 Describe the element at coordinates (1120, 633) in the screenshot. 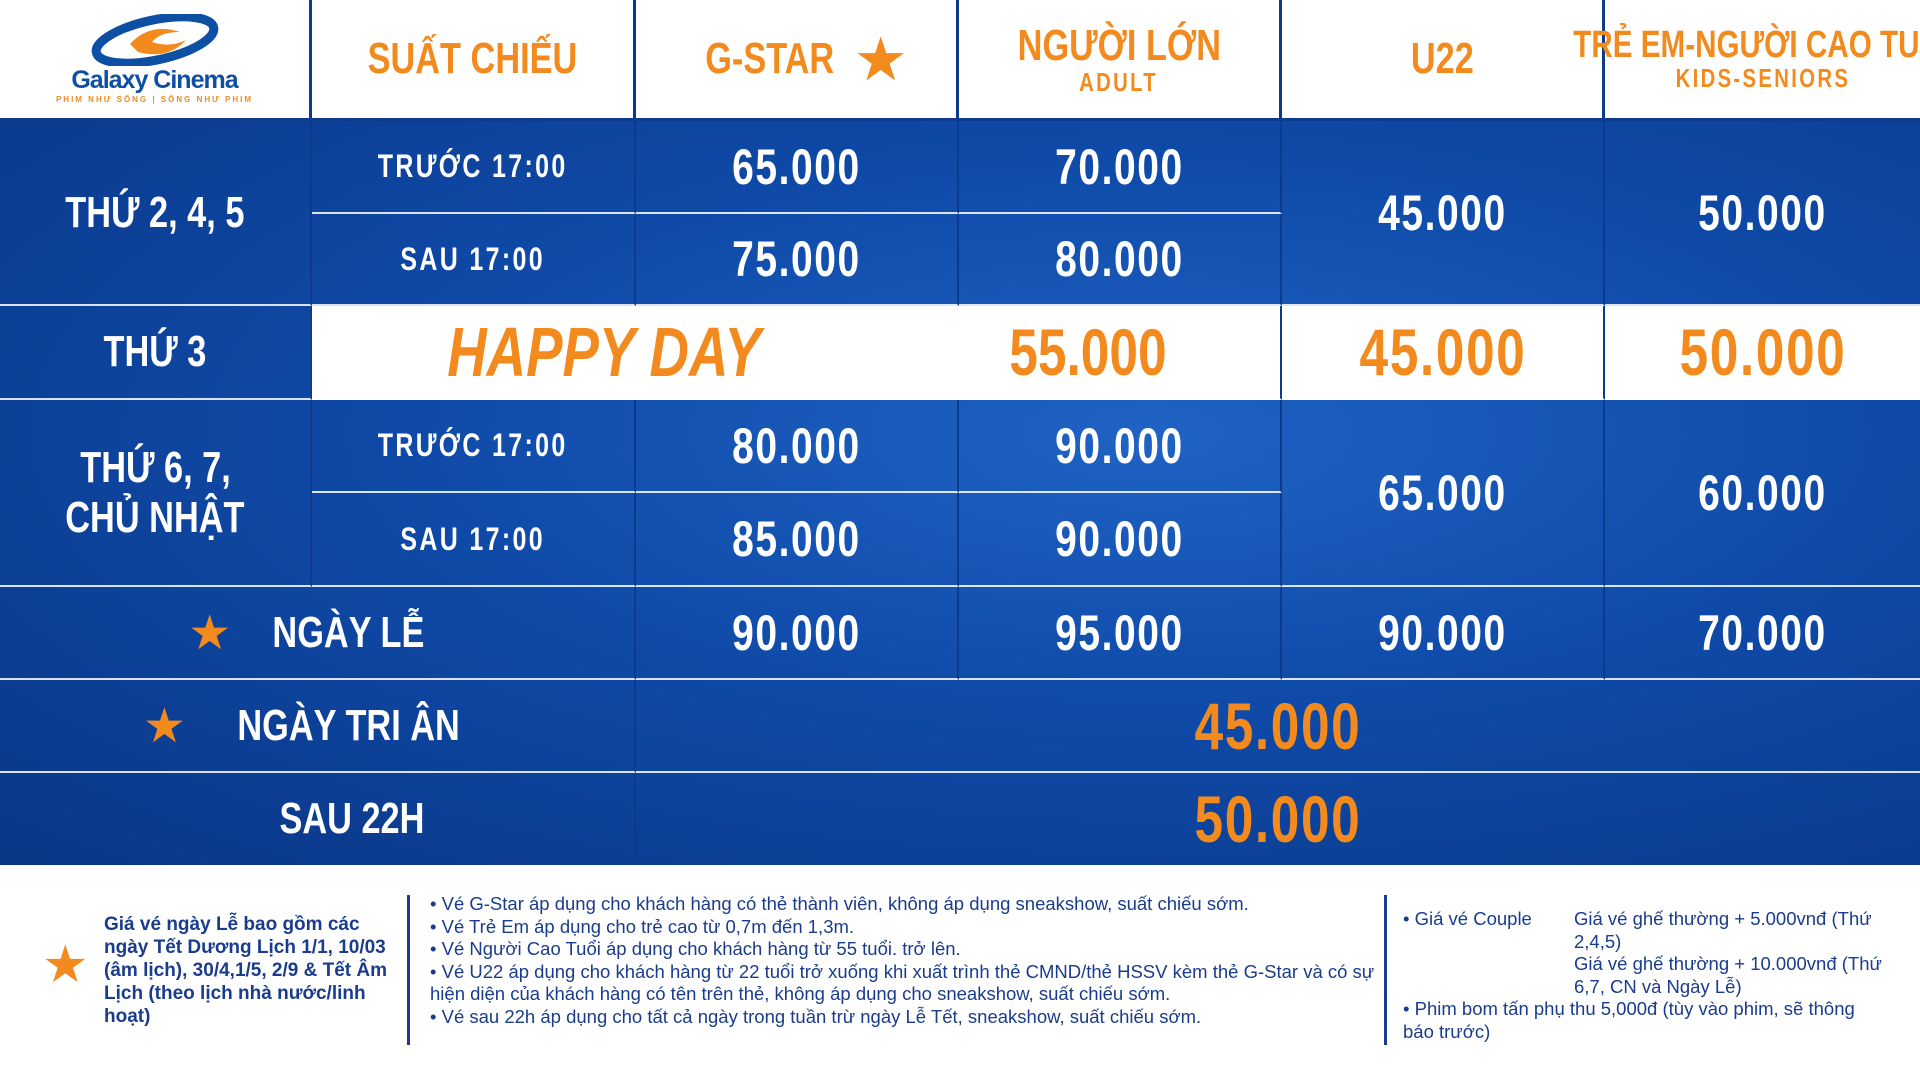

I see `price: 95.000` at that location.